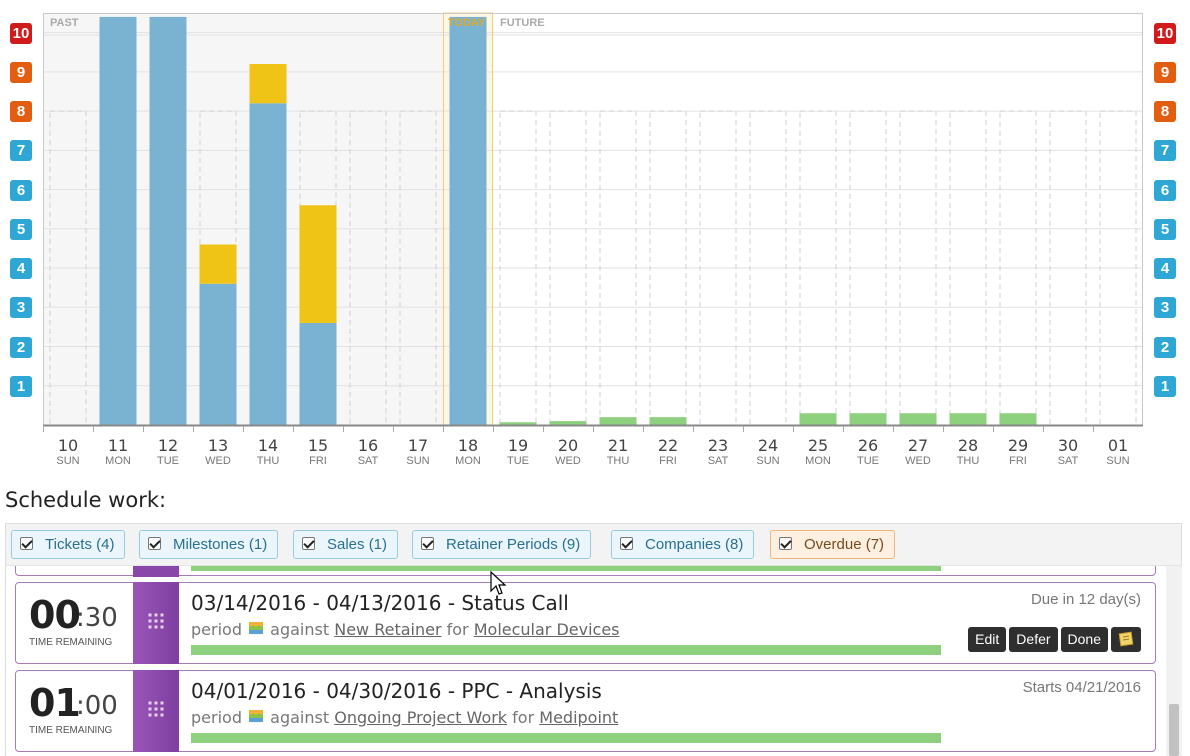 The height and width of the screenshot is (756, 1190). I want to click on left-y-tick-label: 6, so click(21, 190).